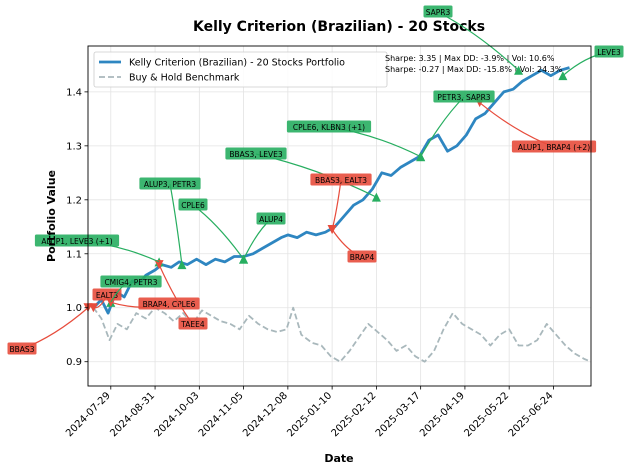 The image size is (631, 473). What do you see at coordinates (342, 334) in the screenshot?
I see `benchmark-line` at bounding box center [342, 334].